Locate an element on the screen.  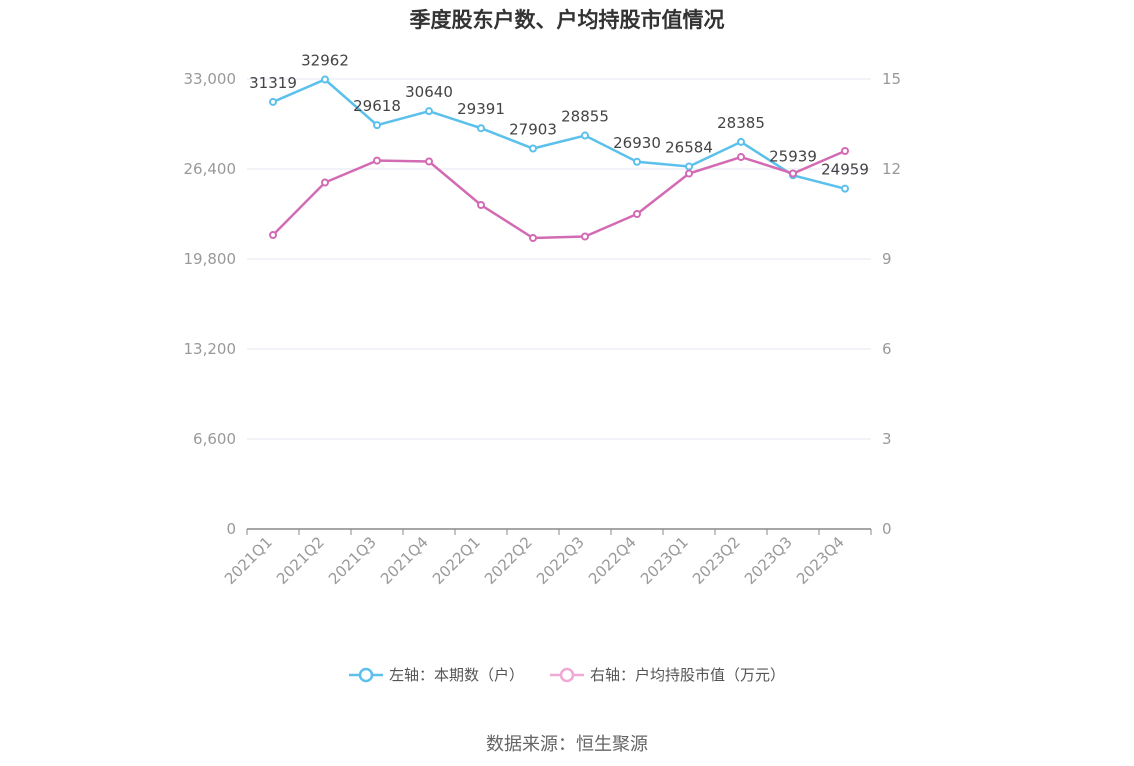
data-label: 31319 is located at coordinates (273, 83).